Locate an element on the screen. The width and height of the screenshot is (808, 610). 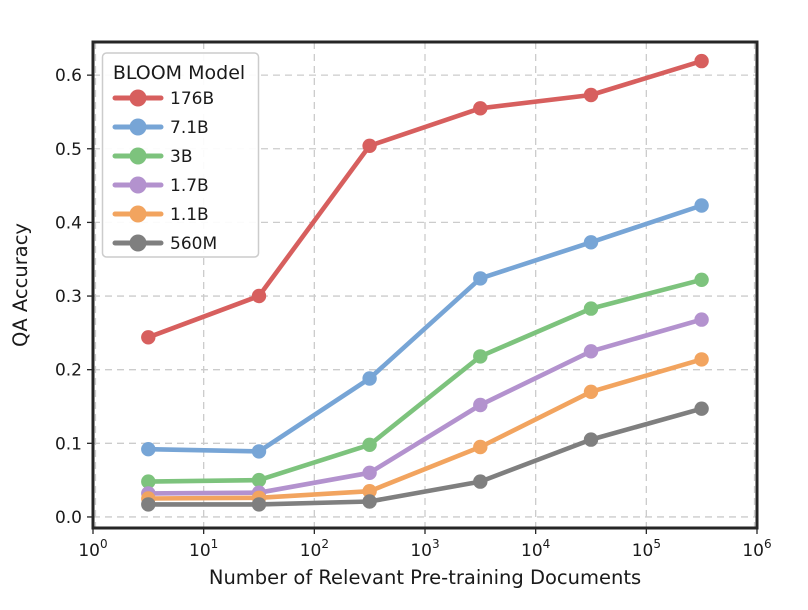
x-tick-label: 10¹ is located at coordinates (203, 549).